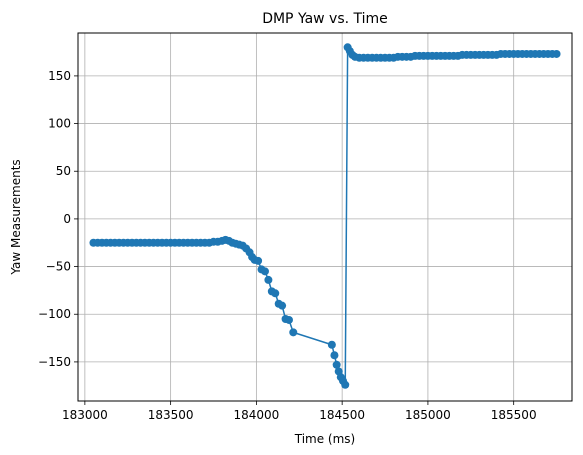 This screenshot has width=583, height=455. What do you see at coordinates (85, 415) in the screenshot?
I see `x-tick-label: 183000` at bounding box center [85, 415].